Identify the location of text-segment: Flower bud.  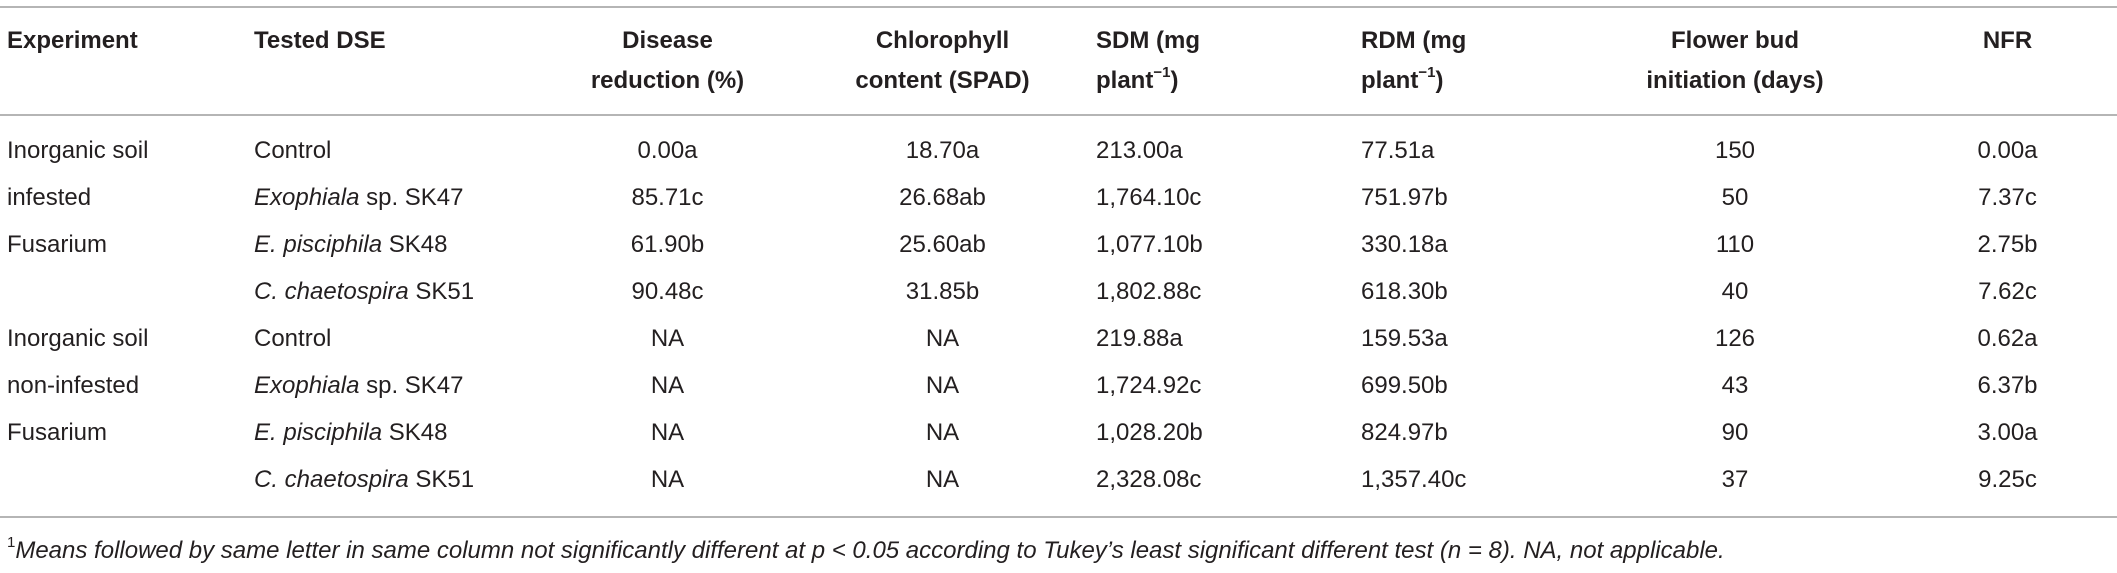
(1735, 40).